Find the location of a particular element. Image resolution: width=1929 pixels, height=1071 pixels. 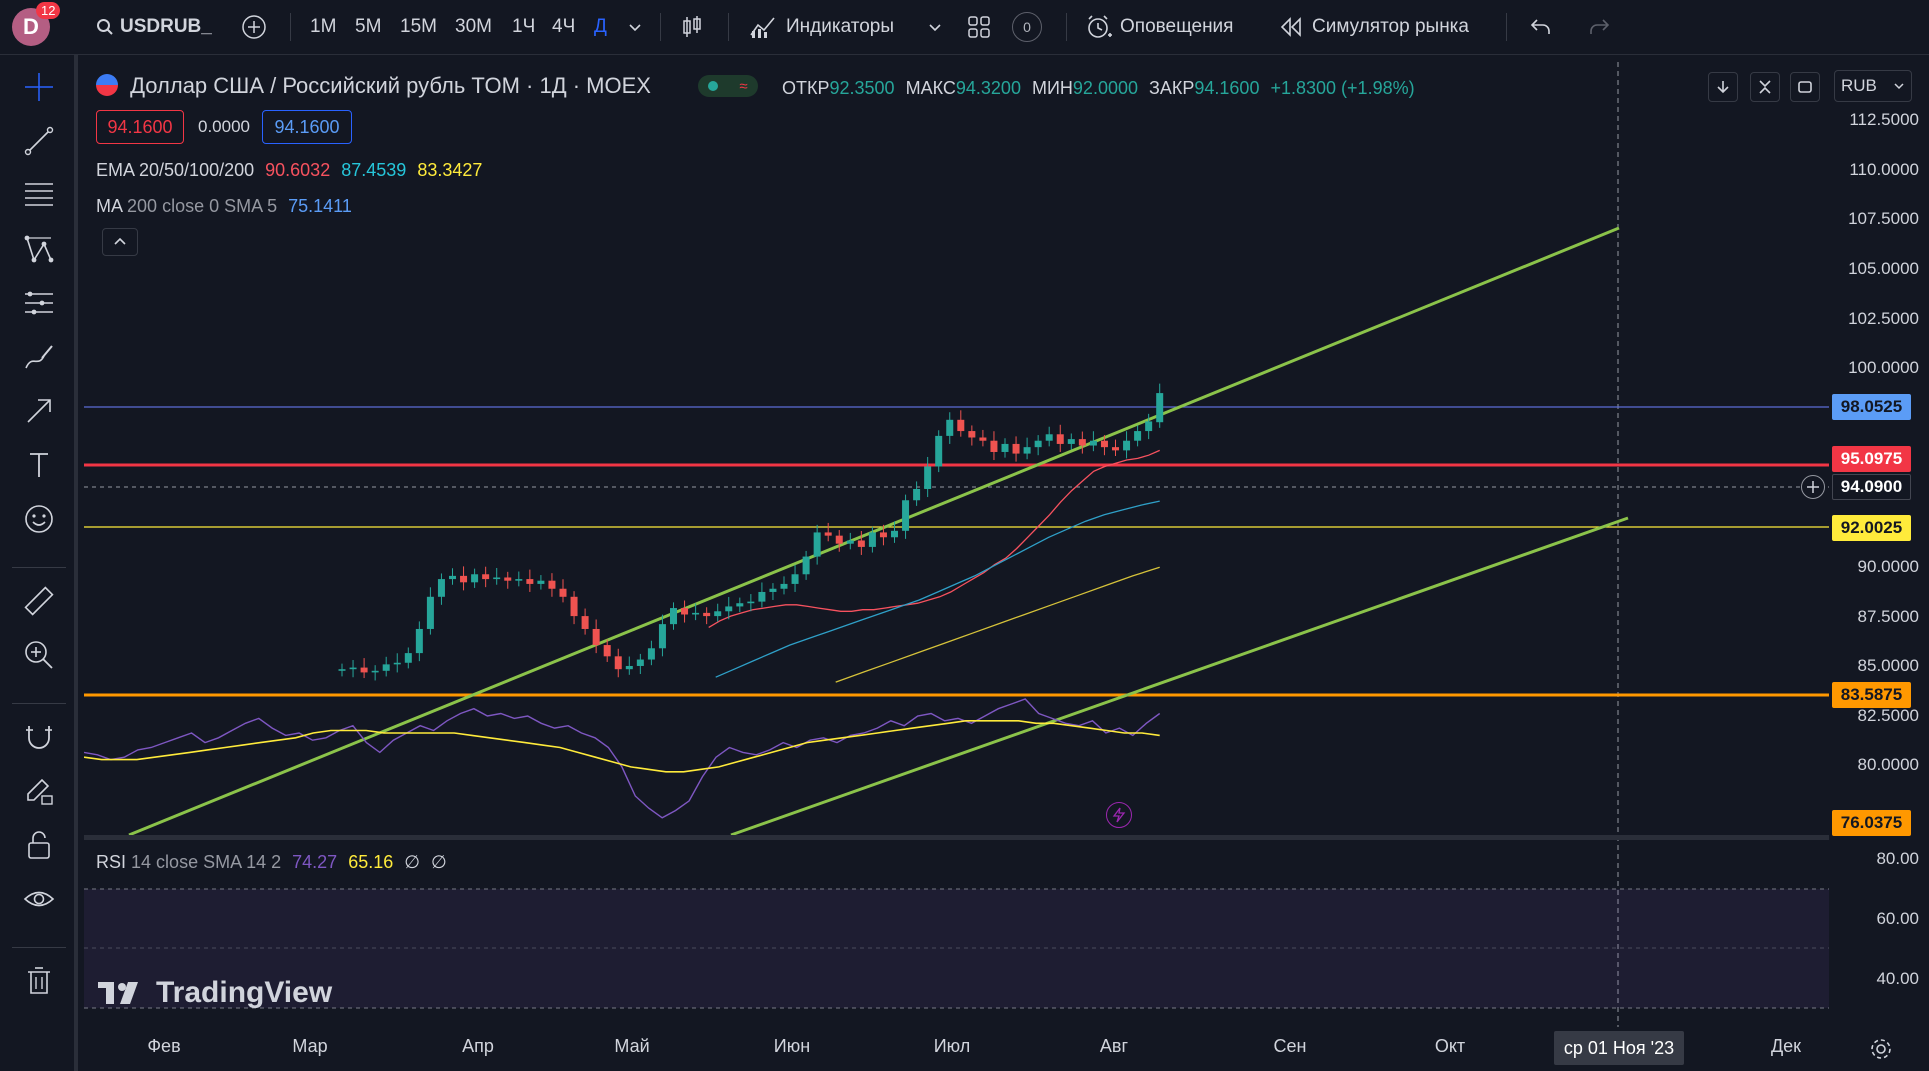

ma-legend: MA 200 close 0 SMA 5 75.1411 is located at coordinates (224, 206).